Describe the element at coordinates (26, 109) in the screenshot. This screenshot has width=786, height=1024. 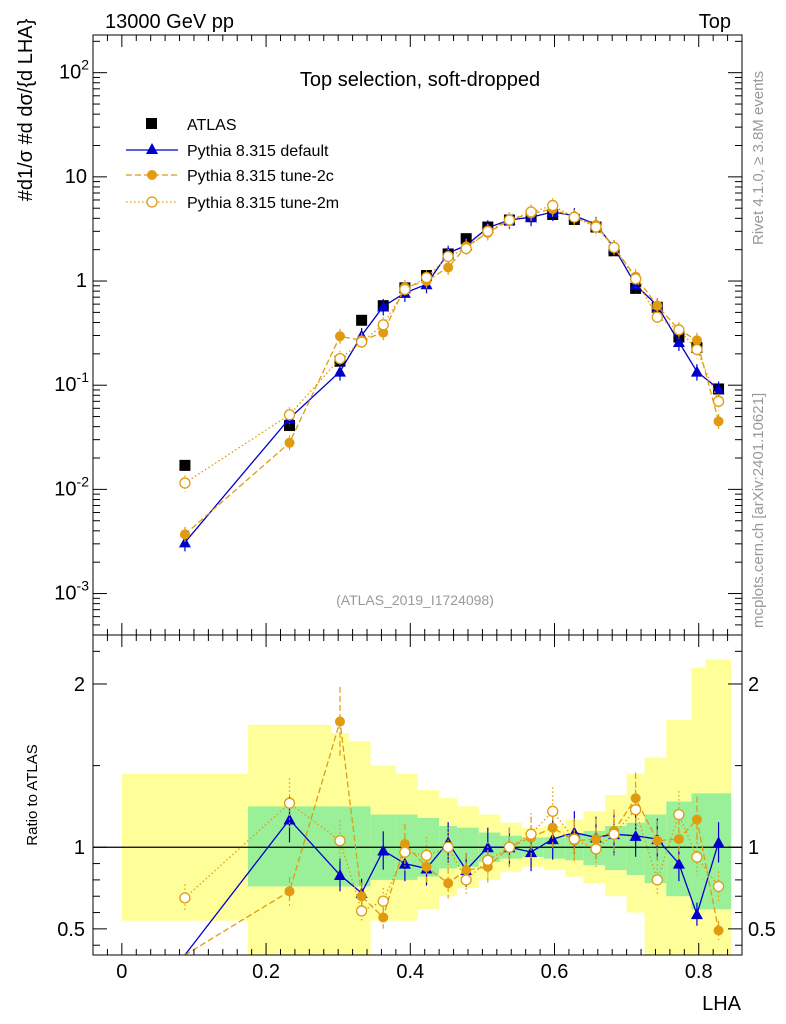
I see `main-y-axis-label: #d1/σ #d dσ/{d LHA}` at that location.